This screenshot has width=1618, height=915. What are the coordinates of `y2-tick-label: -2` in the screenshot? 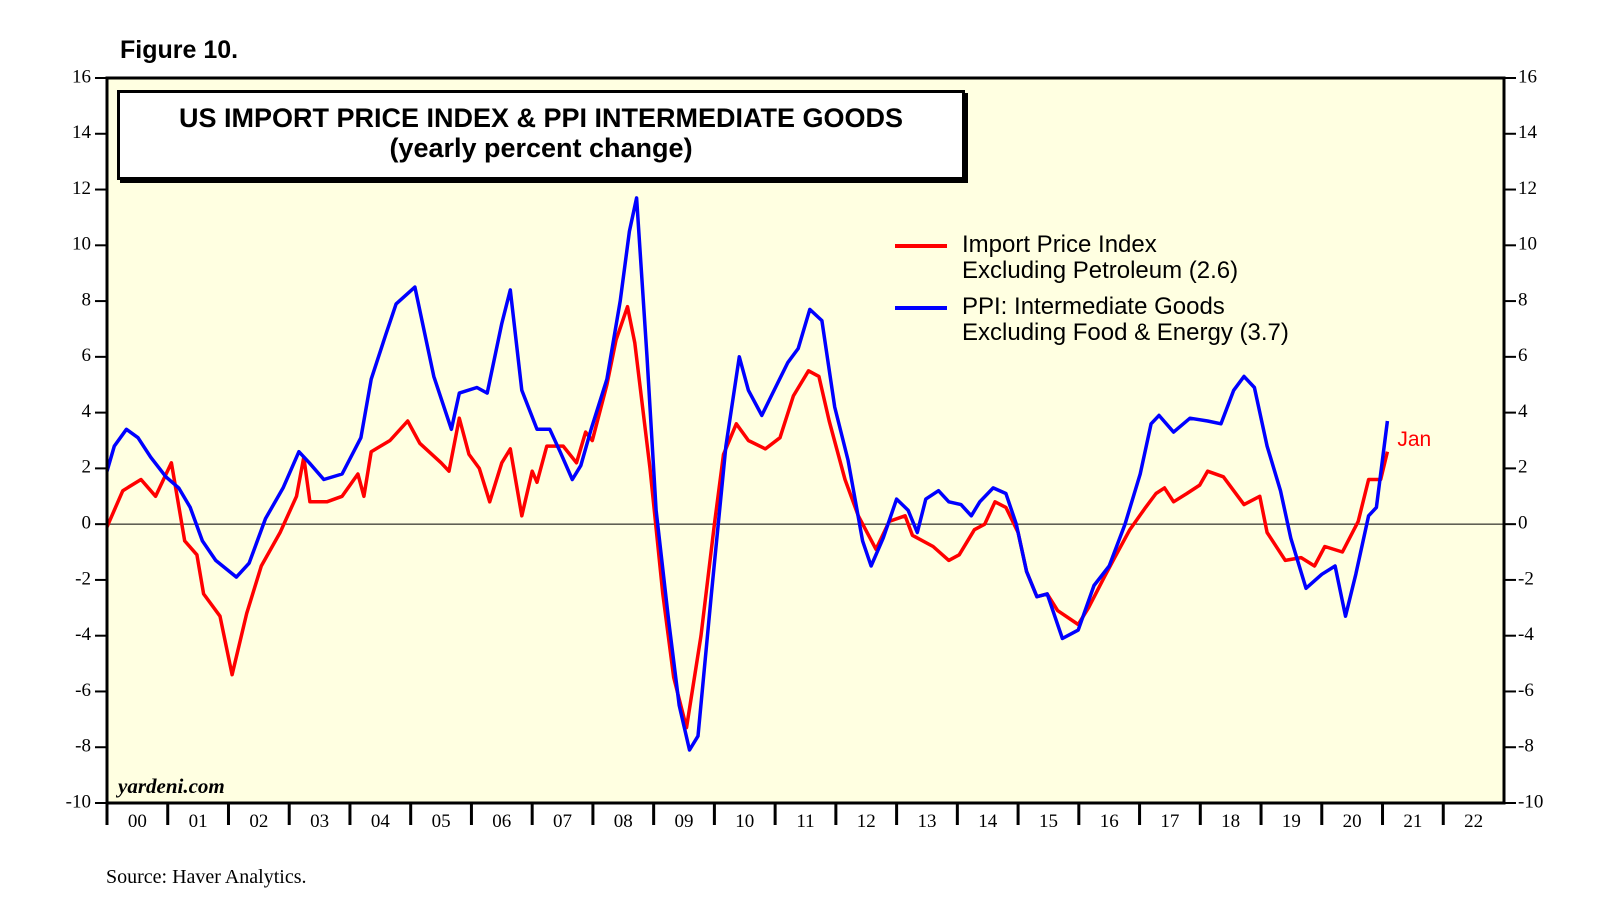 It's located at (1526, 578).